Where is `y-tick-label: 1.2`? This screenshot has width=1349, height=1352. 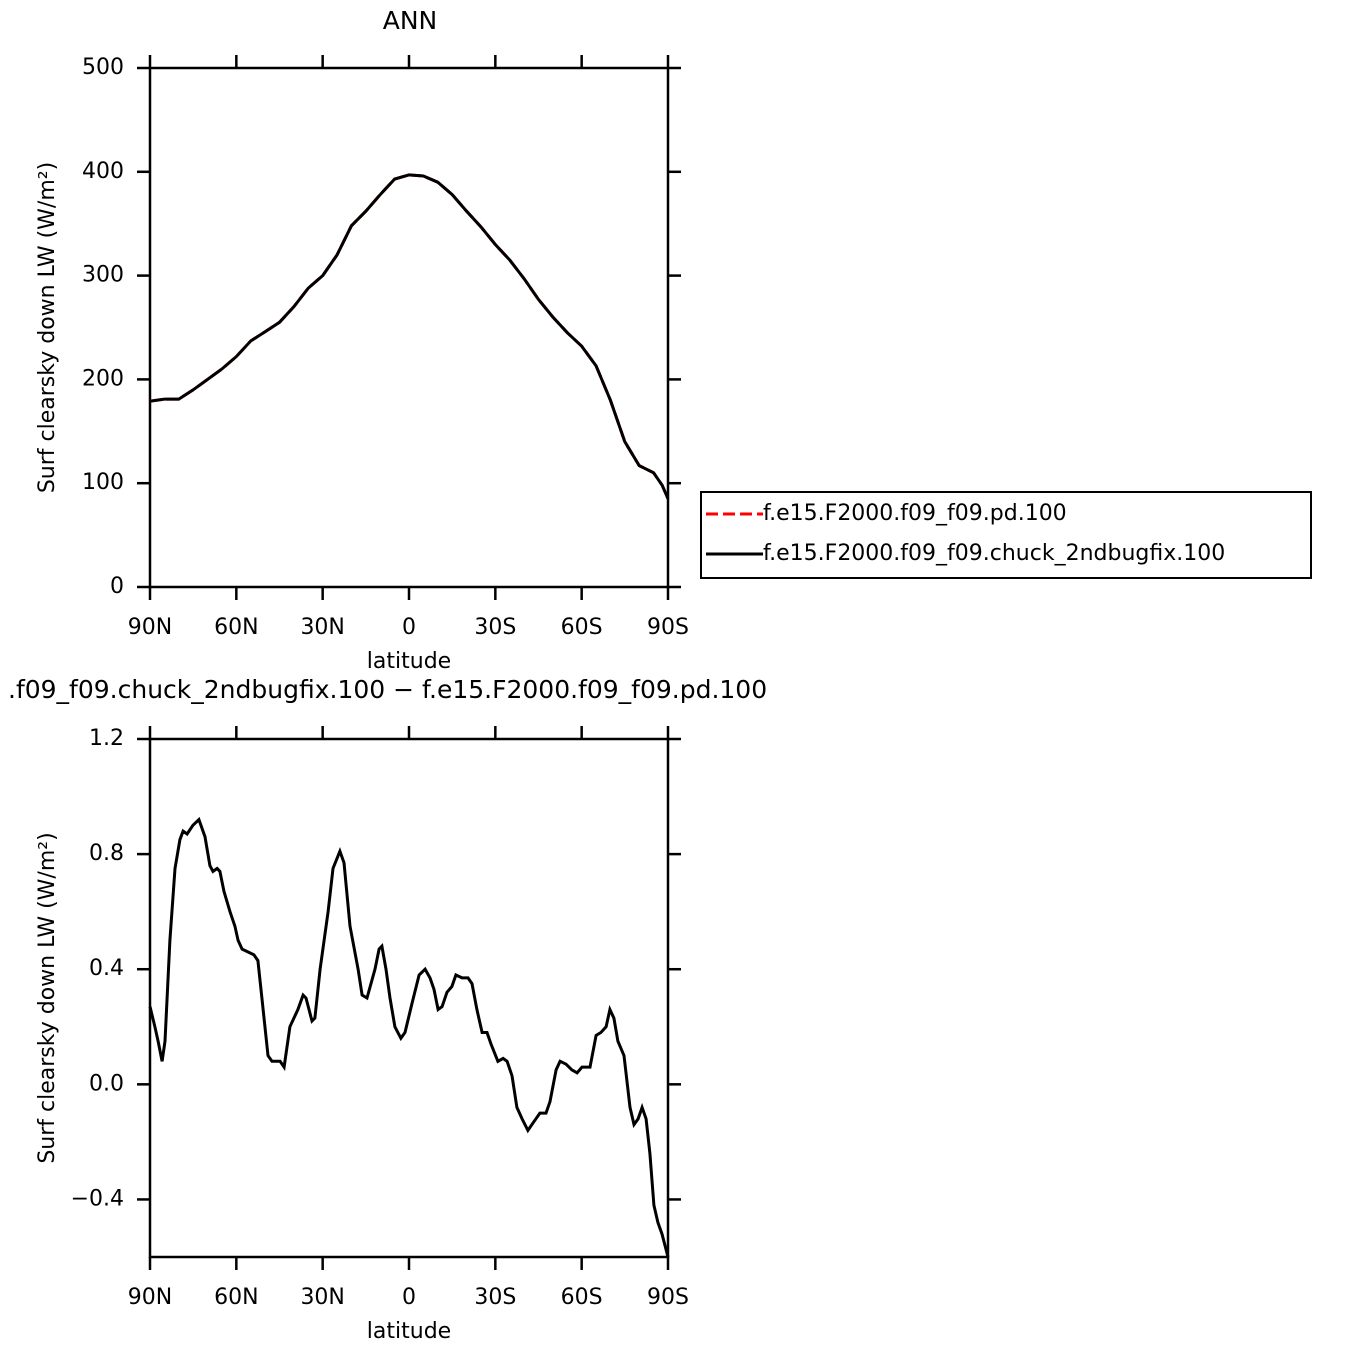
y-tick-label: 1.2 is located at coordinates (106, 738).